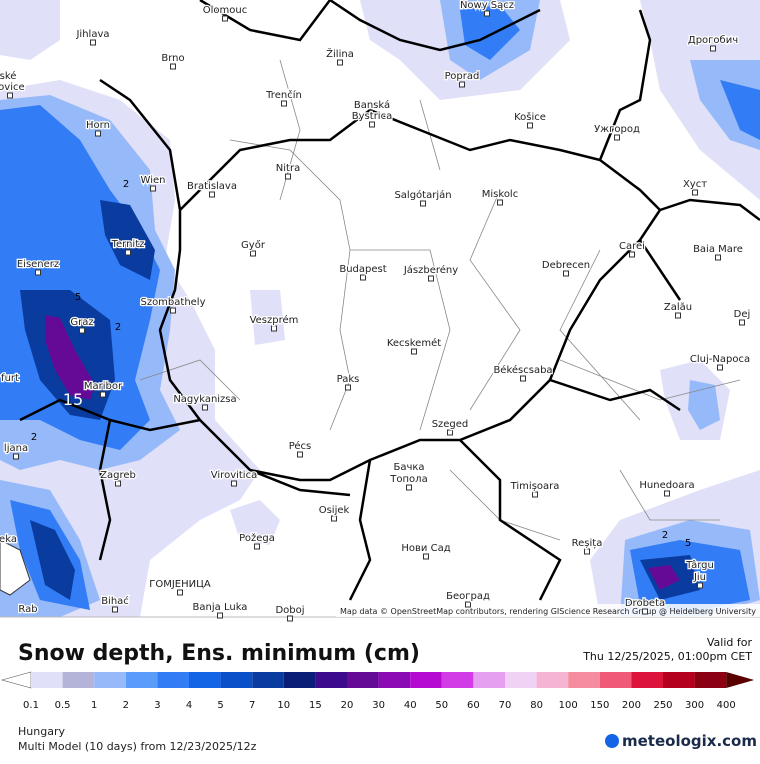 The width and height of the screenshot is (760, 764). I want to click on city-label: Wien, so click(153, 180).